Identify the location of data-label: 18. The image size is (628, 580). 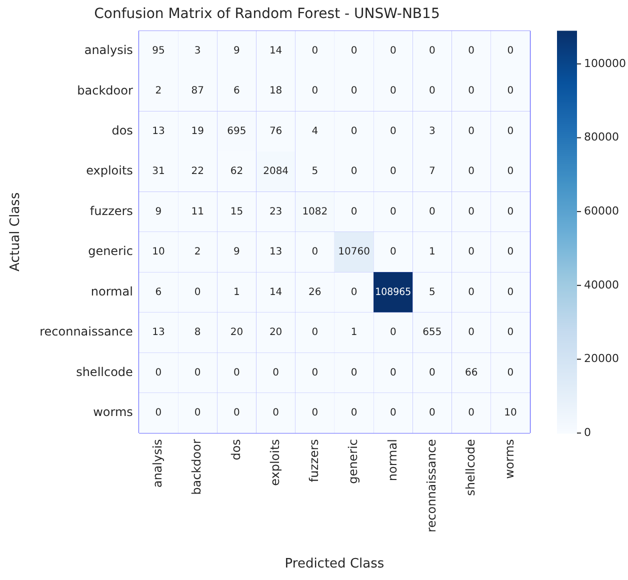
(275, 91).